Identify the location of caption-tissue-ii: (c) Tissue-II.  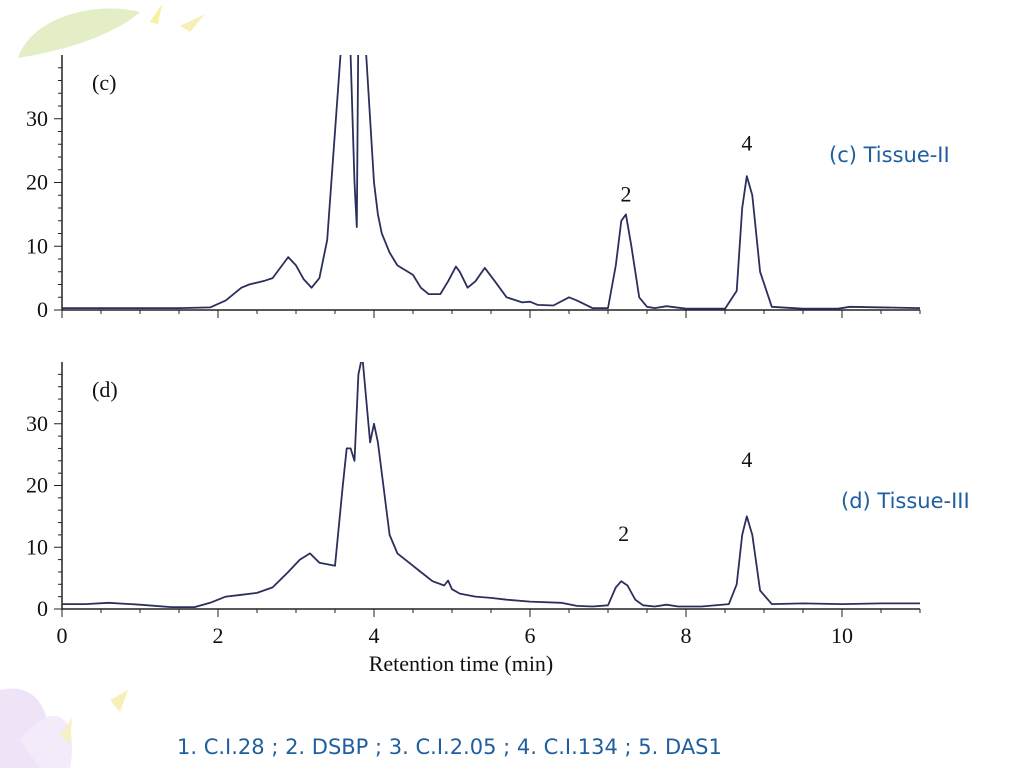
(889, 155).